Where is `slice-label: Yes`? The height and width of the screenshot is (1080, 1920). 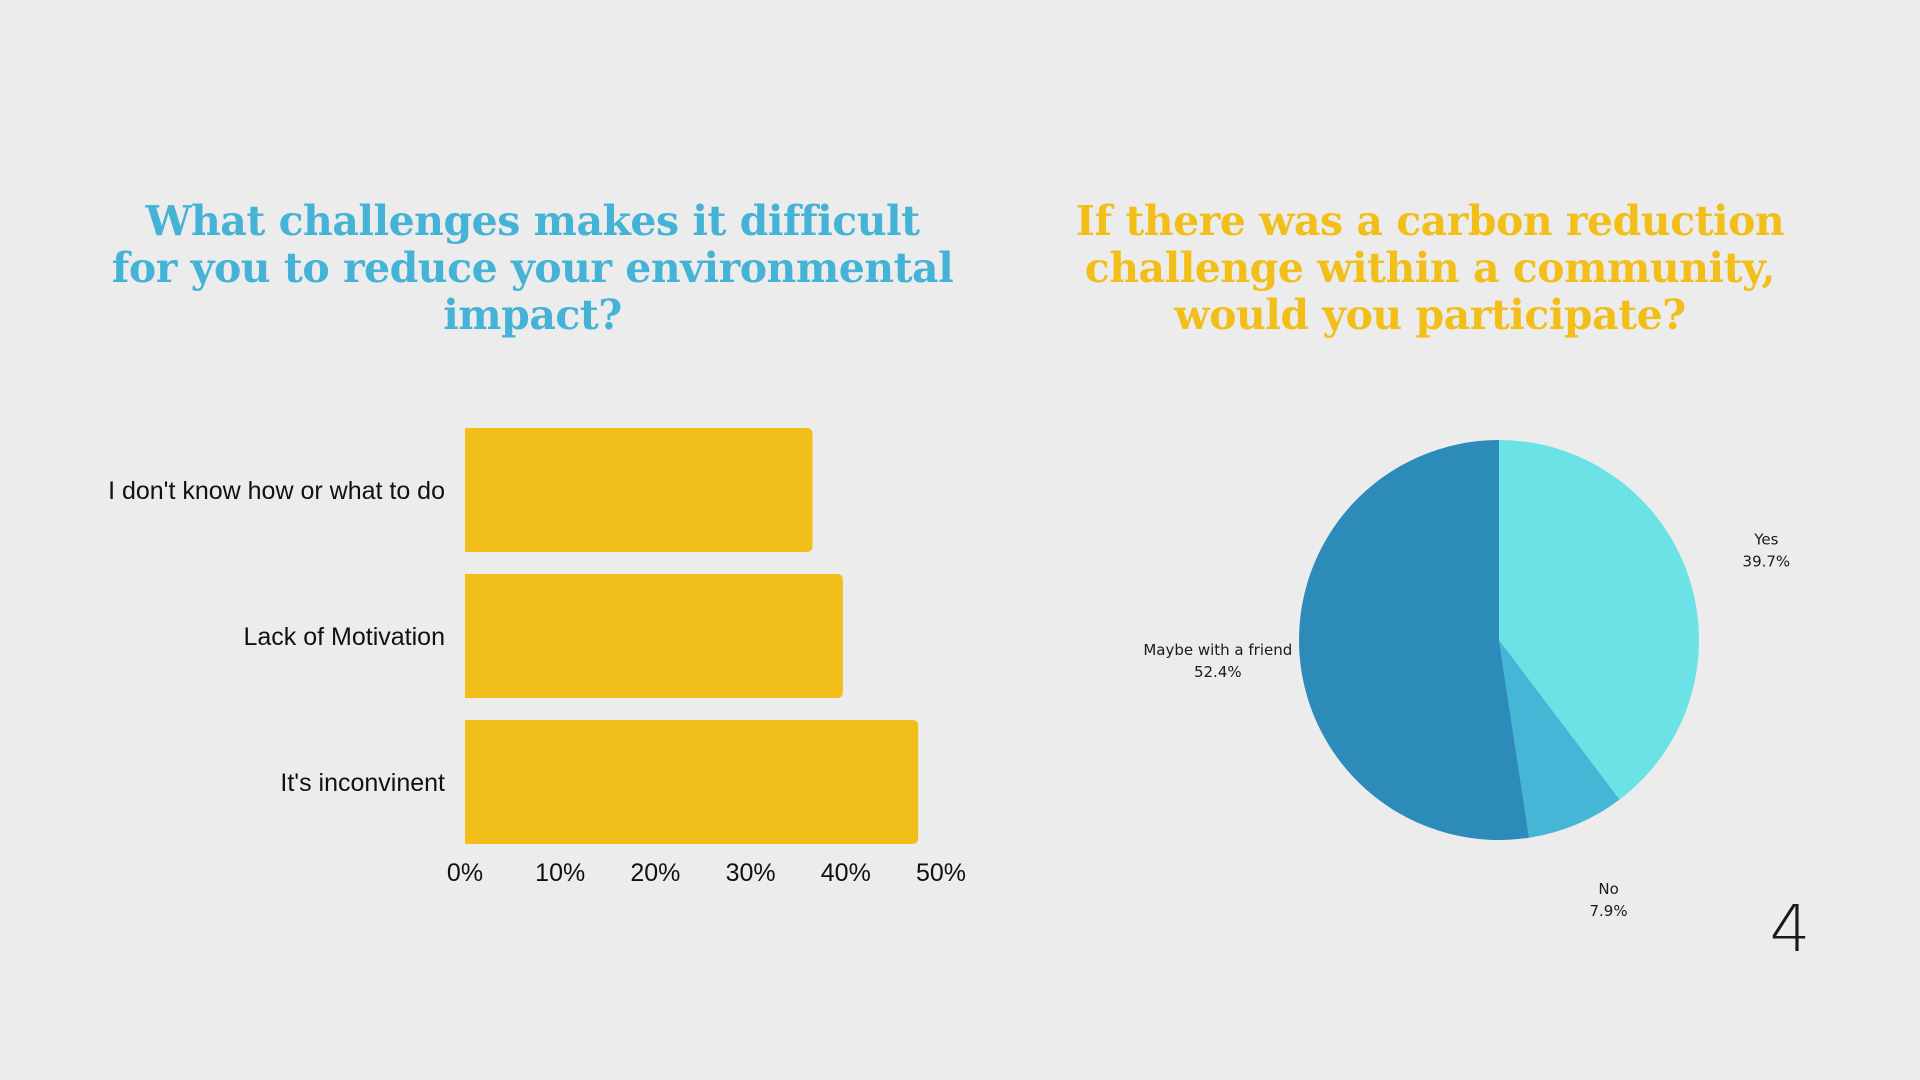 slice-label: Yes is located at coordinates (1765, 539).